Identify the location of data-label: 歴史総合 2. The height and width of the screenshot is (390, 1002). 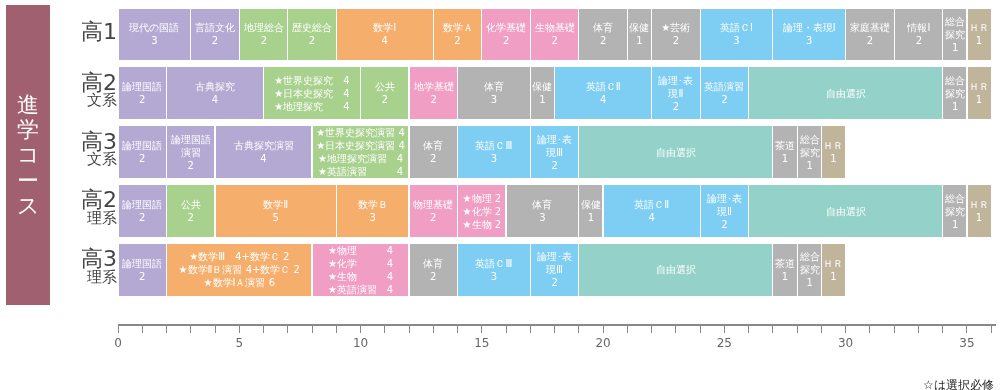
(312, 34).